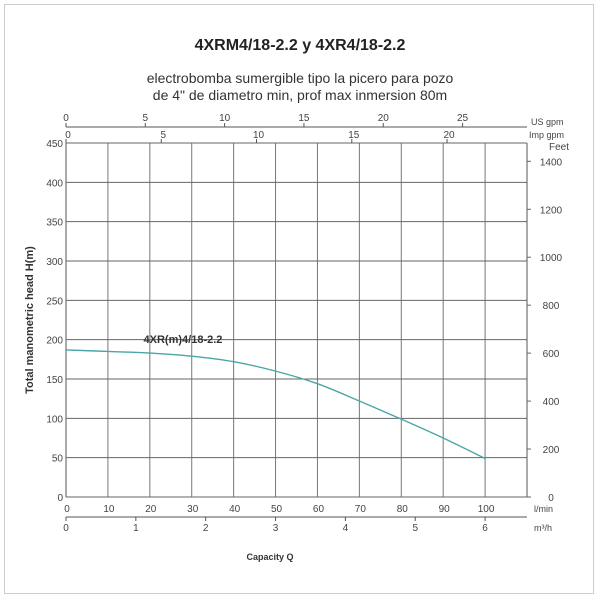 Image resolution: width=600 pixels, height=600 pixels. I want to click on feet-tick-label: 0, so click(551, 498).